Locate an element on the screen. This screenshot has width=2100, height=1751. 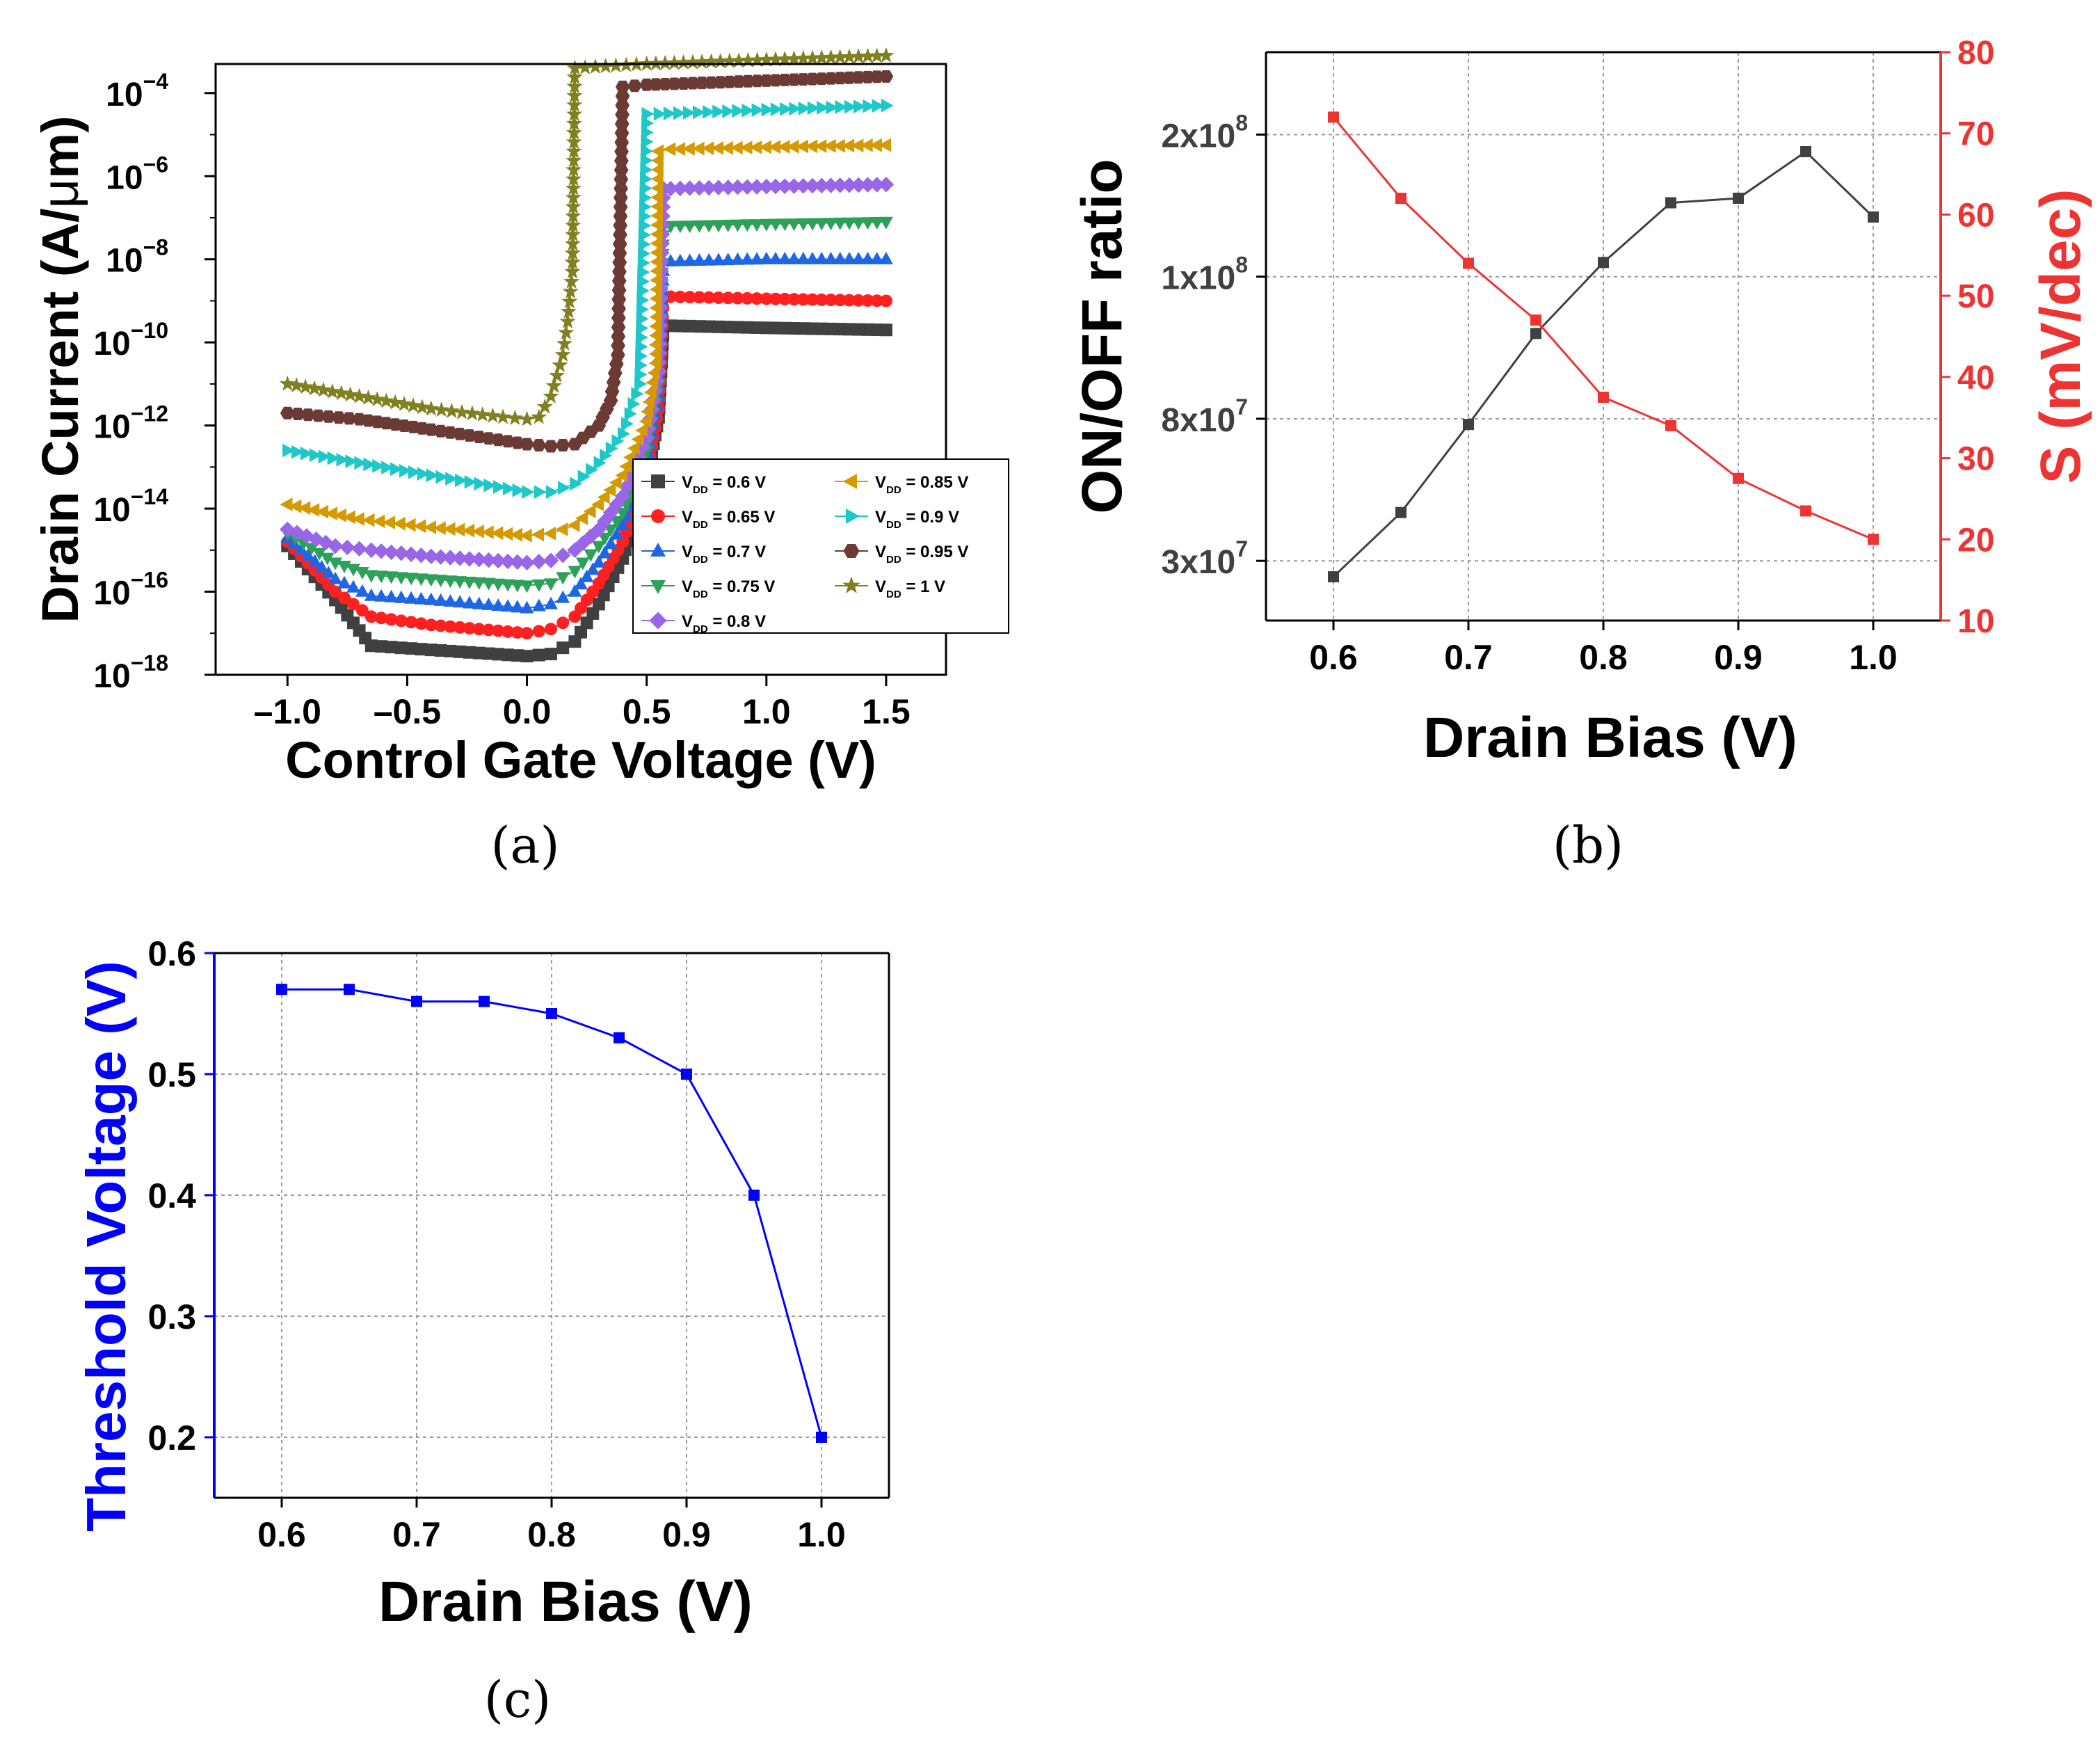
chart-b-y2tick-label: 10 is located at coordinates (1975, 621).